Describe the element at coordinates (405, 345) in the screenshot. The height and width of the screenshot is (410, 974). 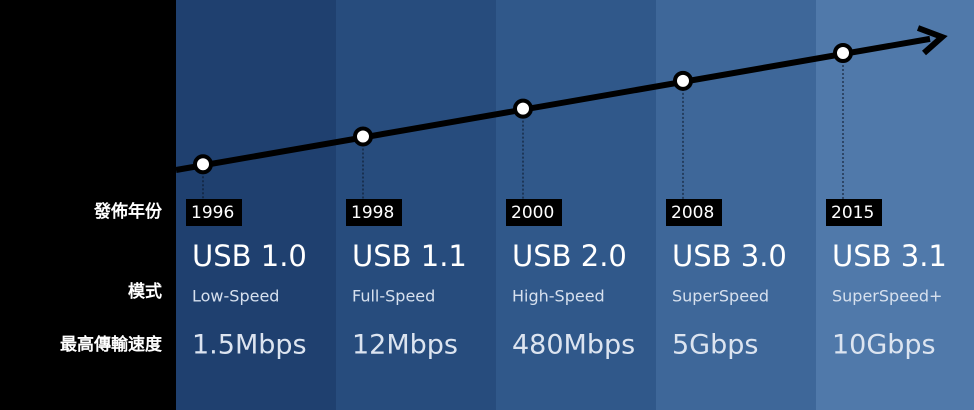
I see `speed: 12Mbps` at that location.